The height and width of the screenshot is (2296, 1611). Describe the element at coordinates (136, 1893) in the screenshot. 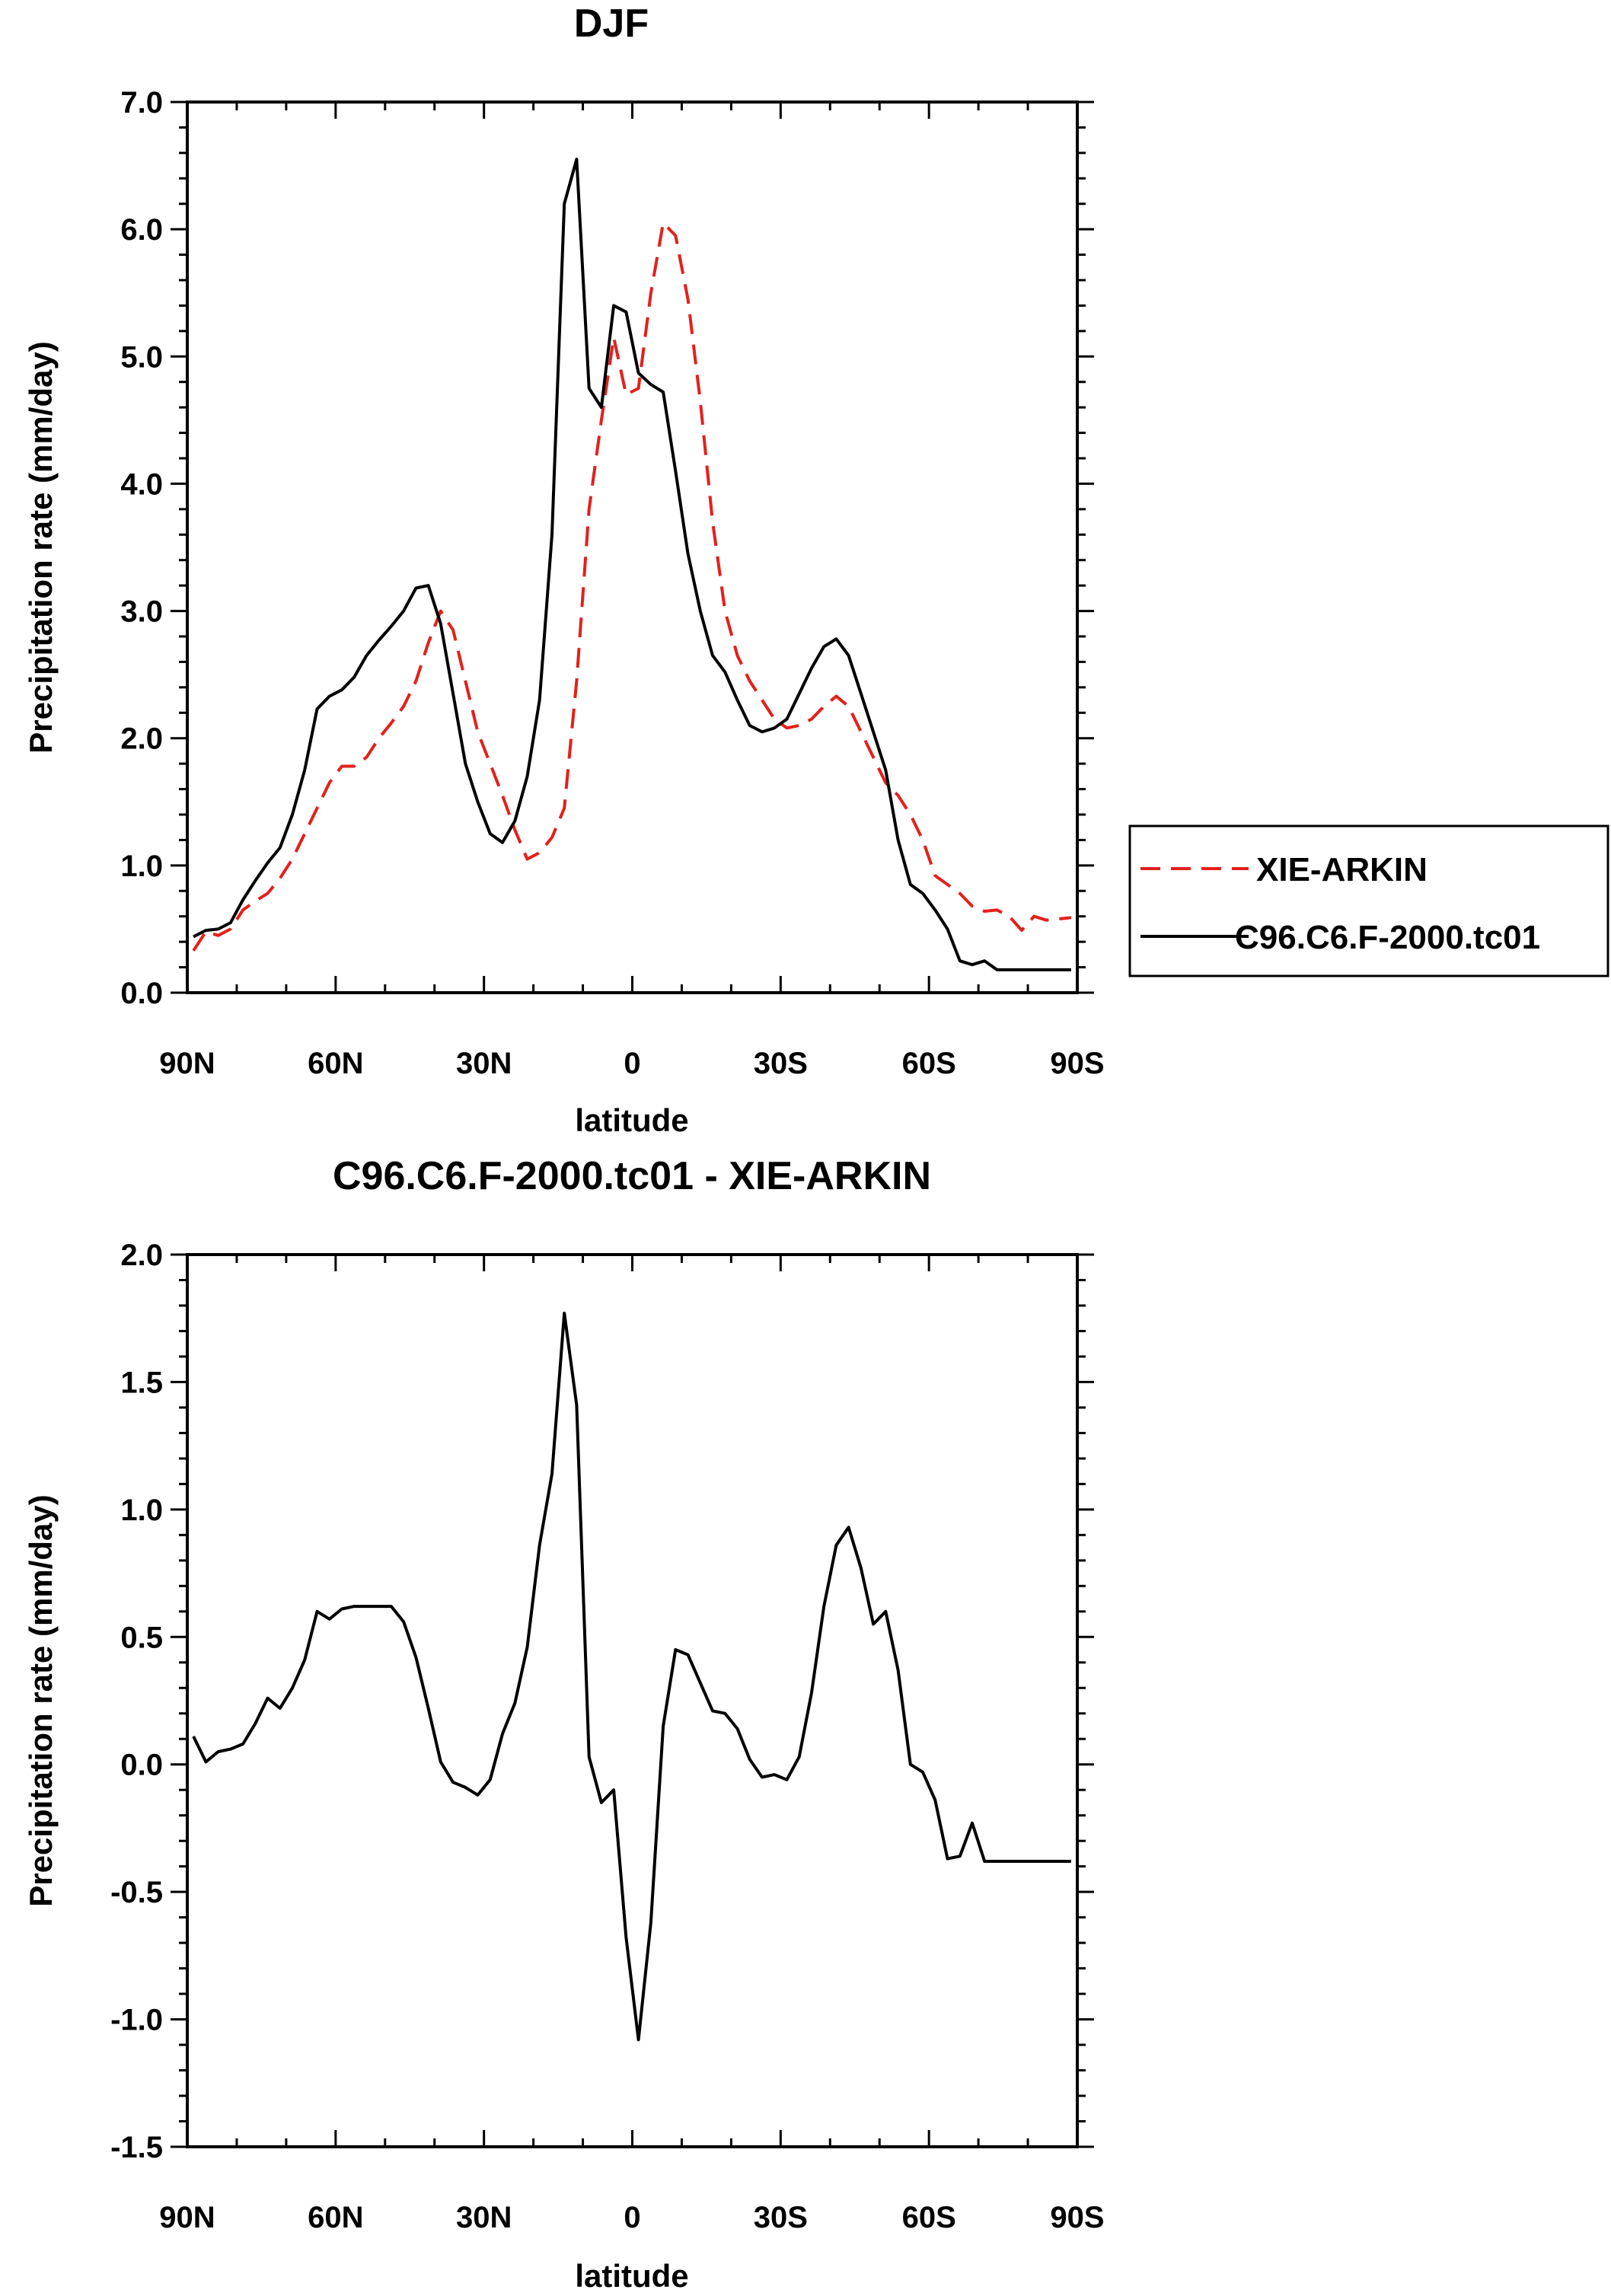

I see `y-tick-label: -0.5` at that location.